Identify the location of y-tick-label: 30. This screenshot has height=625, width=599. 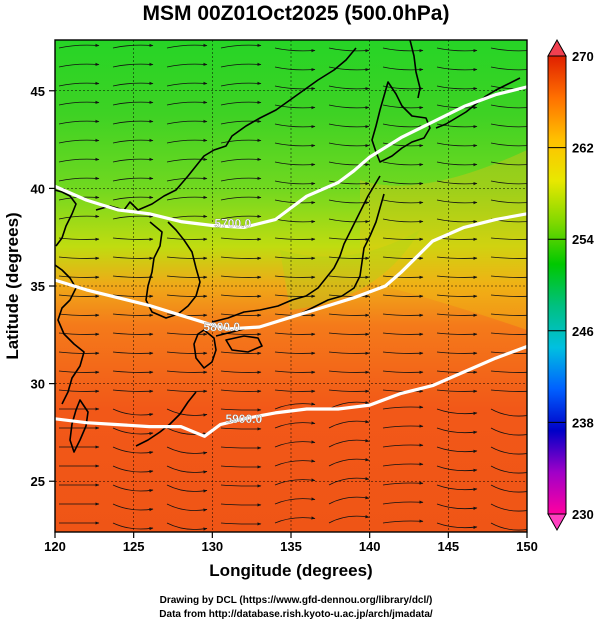
(38, 384).